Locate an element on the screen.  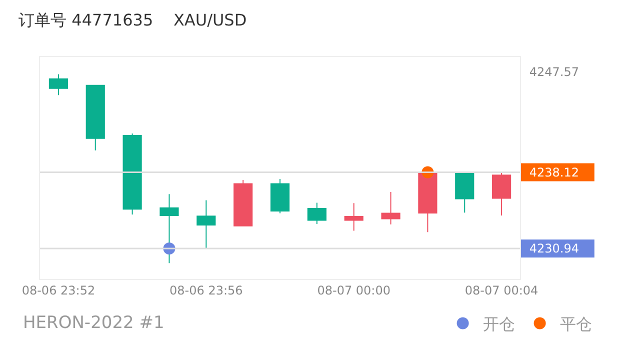
x-tick-label: 08-07 00:00 is located at coordinates (353, 290).